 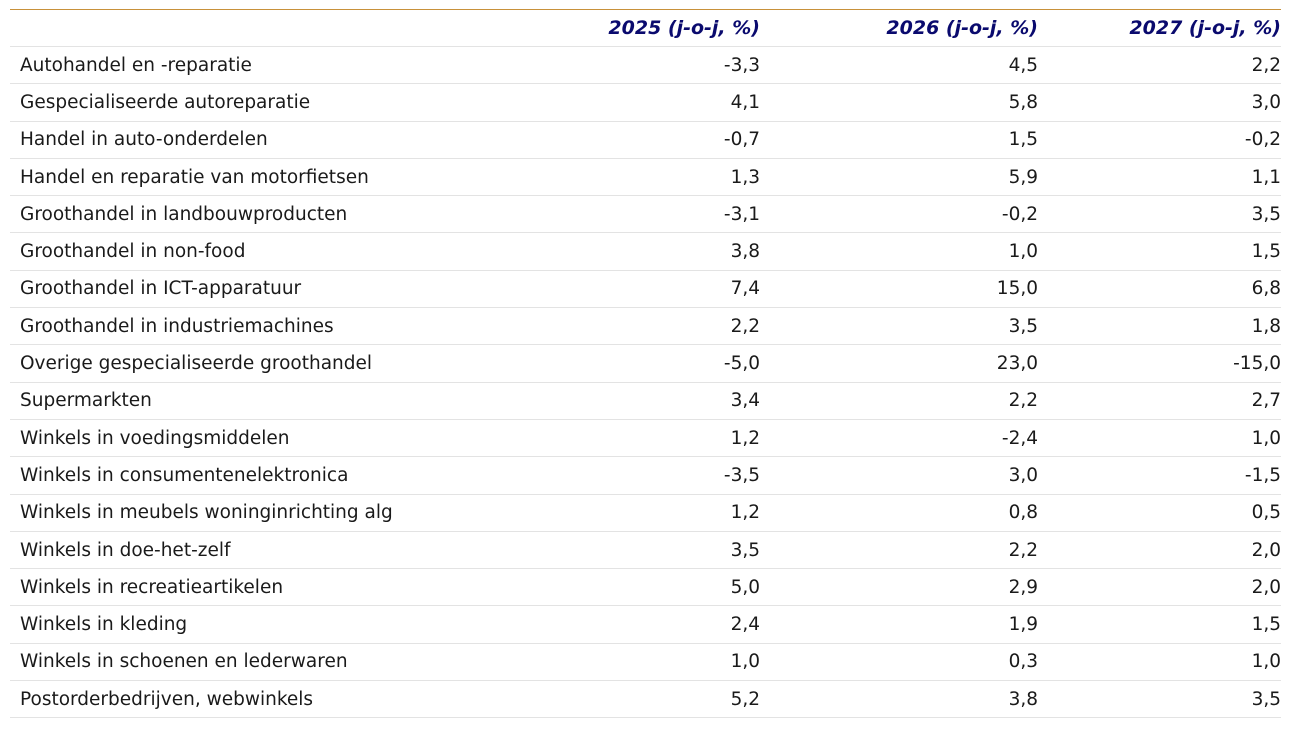 What do you see at coordinates (666, 363) in the screenshot?
I see `value-2025: -5,0` at bounding box center [666, 363].